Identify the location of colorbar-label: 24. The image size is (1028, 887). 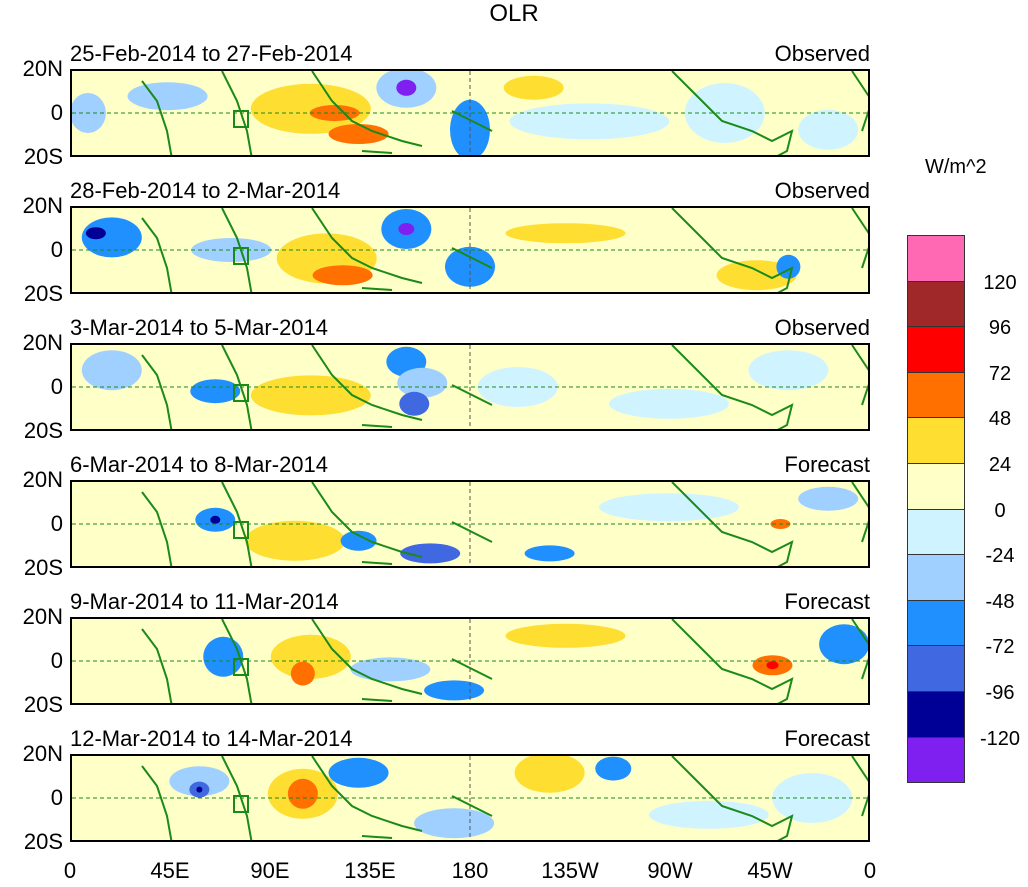
(1000, 465).